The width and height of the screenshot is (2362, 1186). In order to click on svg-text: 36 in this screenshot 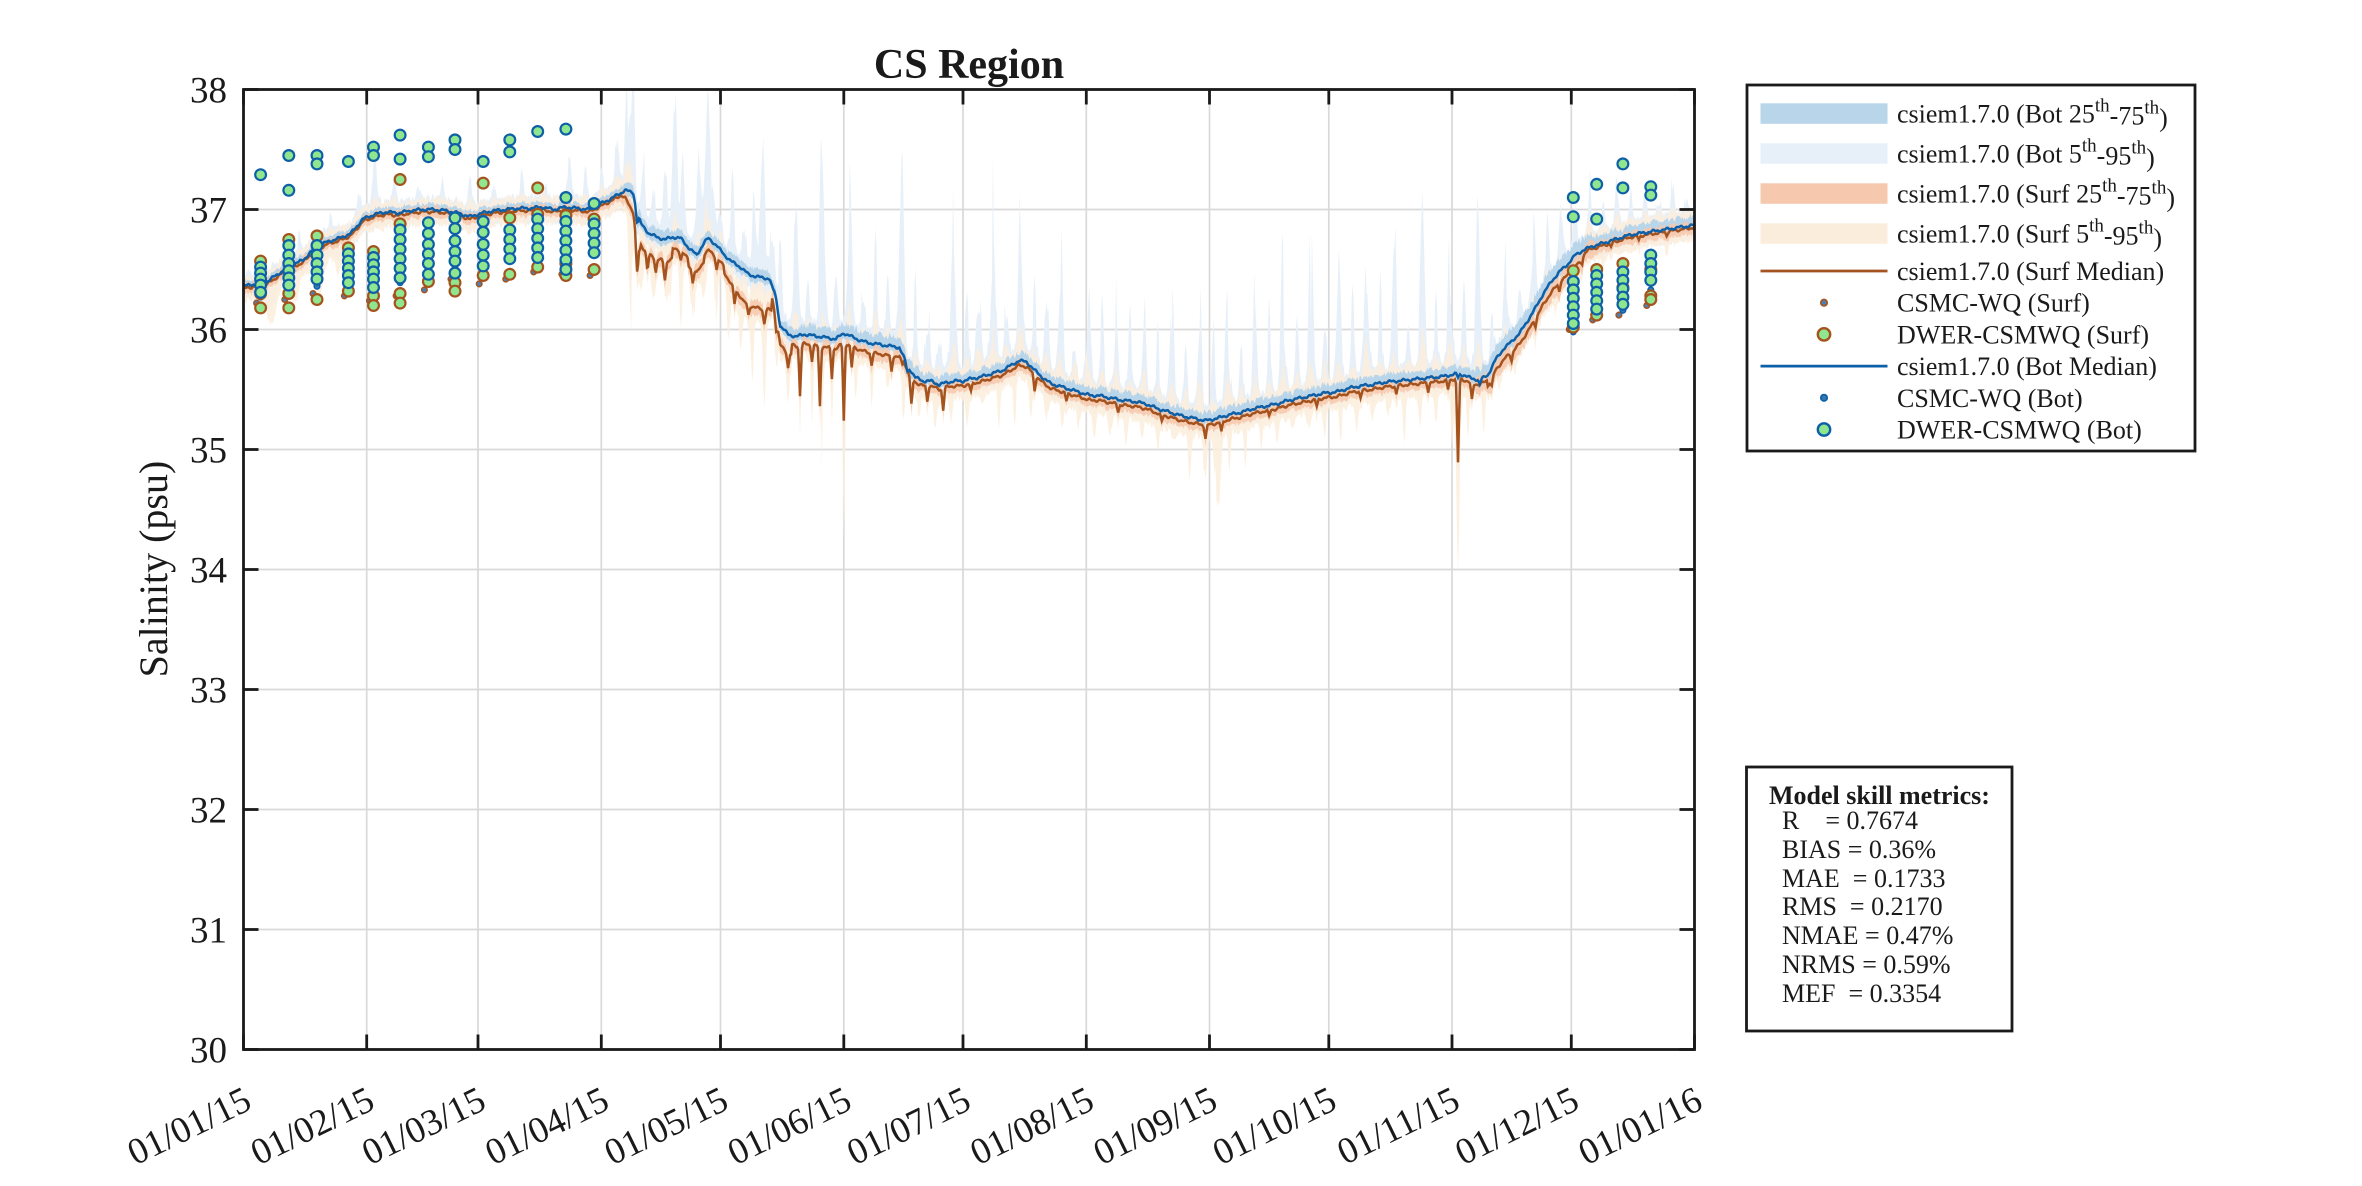, I will do `click(208, 331)`.